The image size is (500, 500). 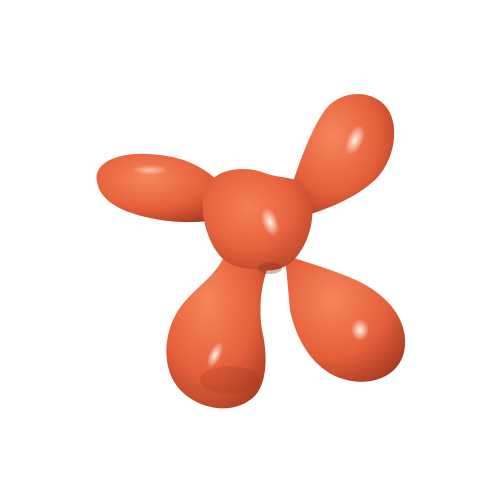 I want to click on highlight-left, so click(x=150, y=170).